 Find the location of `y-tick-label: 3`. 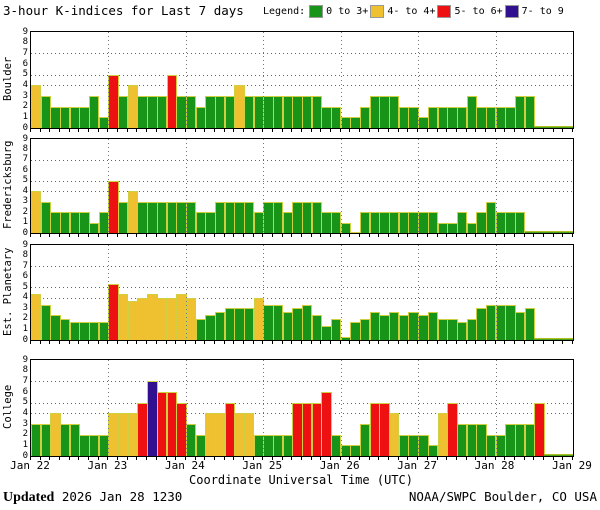

y-tick-label: 3 is located at coordinates (25, 307).